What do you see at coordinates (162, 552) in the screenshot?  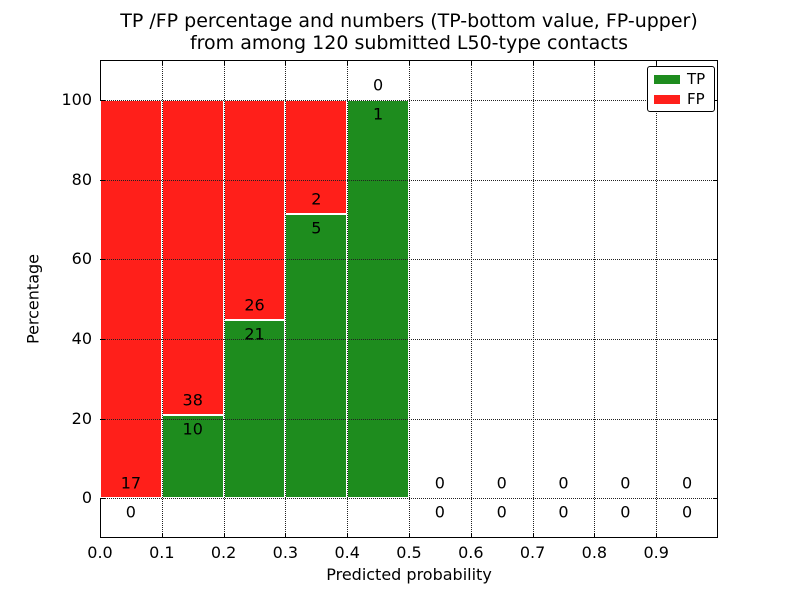 I see `x-tick-label: 0.1` at bounding box center [162, 552].